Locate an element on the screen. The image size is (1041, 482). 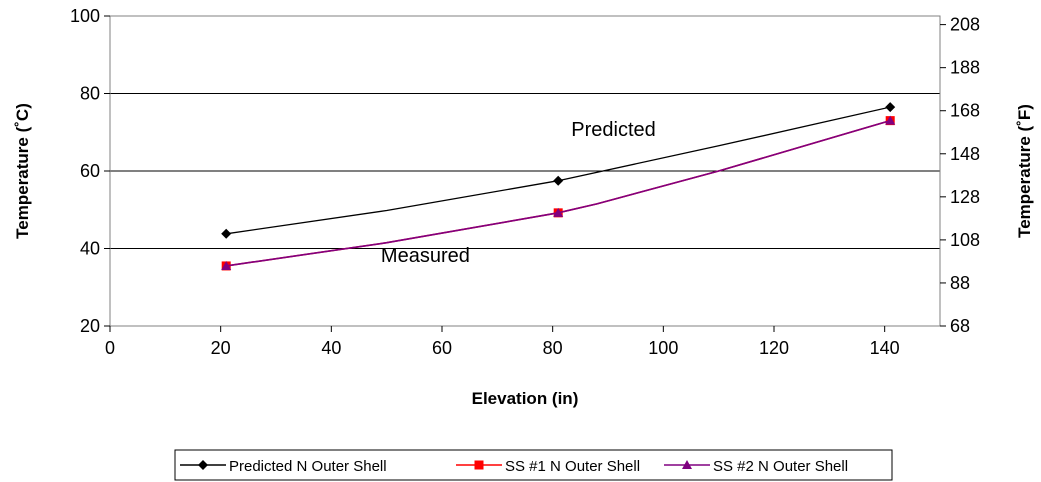
y-tick-label-80: 80 is located at coordinates (90, 94).